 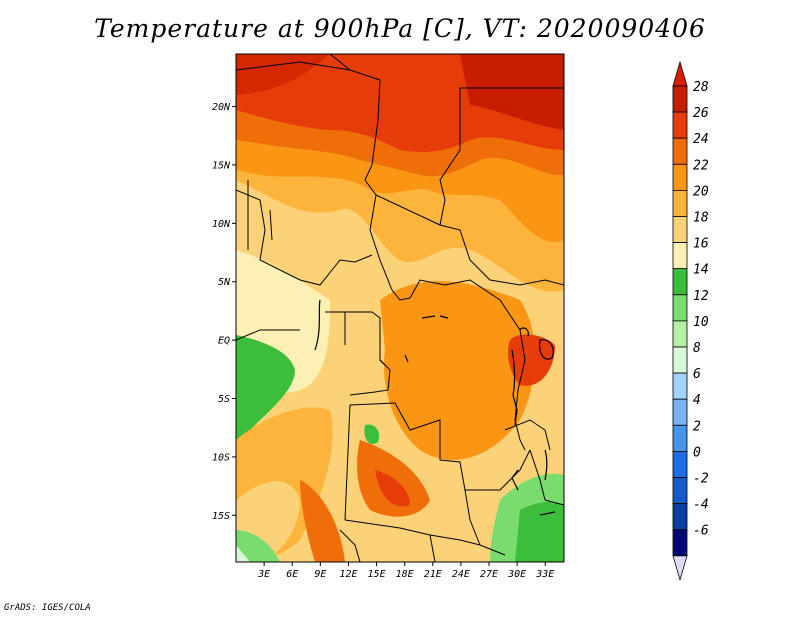 What do you see at coordinates (701, 479) in the screenshot?
I see `colorbar-label: -2` at bounding box center [701, 479].